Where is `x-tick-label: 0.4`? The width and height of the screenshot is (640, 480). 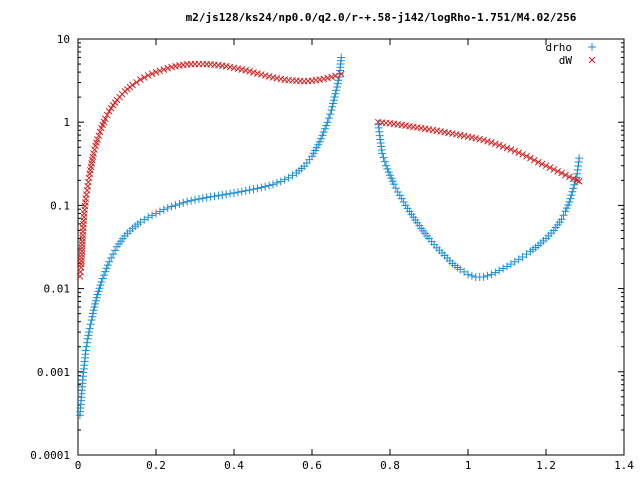 x-tick-label: 0.4 is located at coordinates (234, 465).